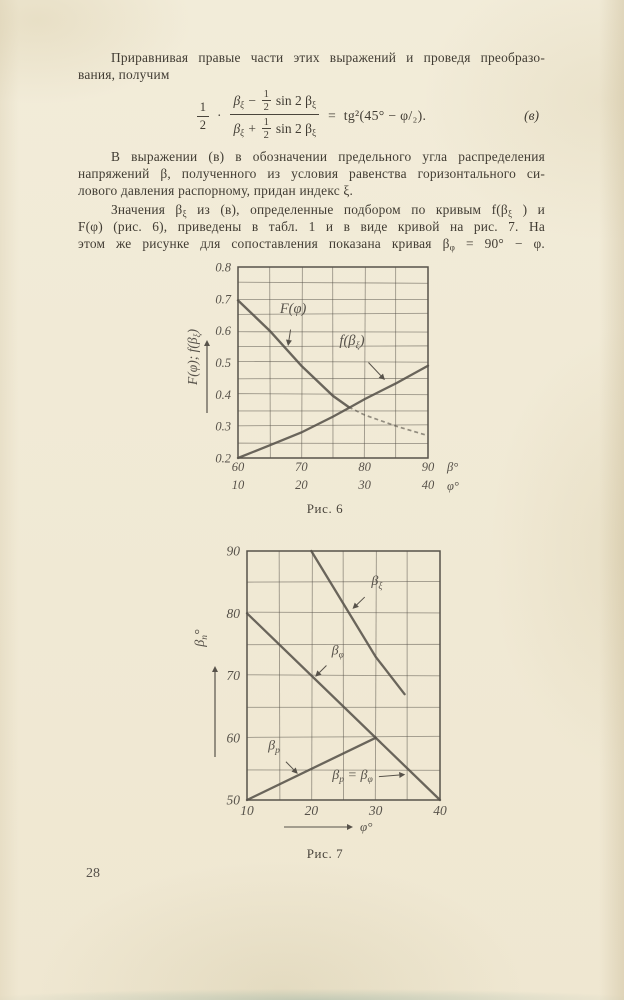 The width and height of the screenshot is (624, 1000). What do you see at coordinates (223, 395) in the screenshot?
I see `y-tick-label: 0.4` at bounding box center [223, 395].